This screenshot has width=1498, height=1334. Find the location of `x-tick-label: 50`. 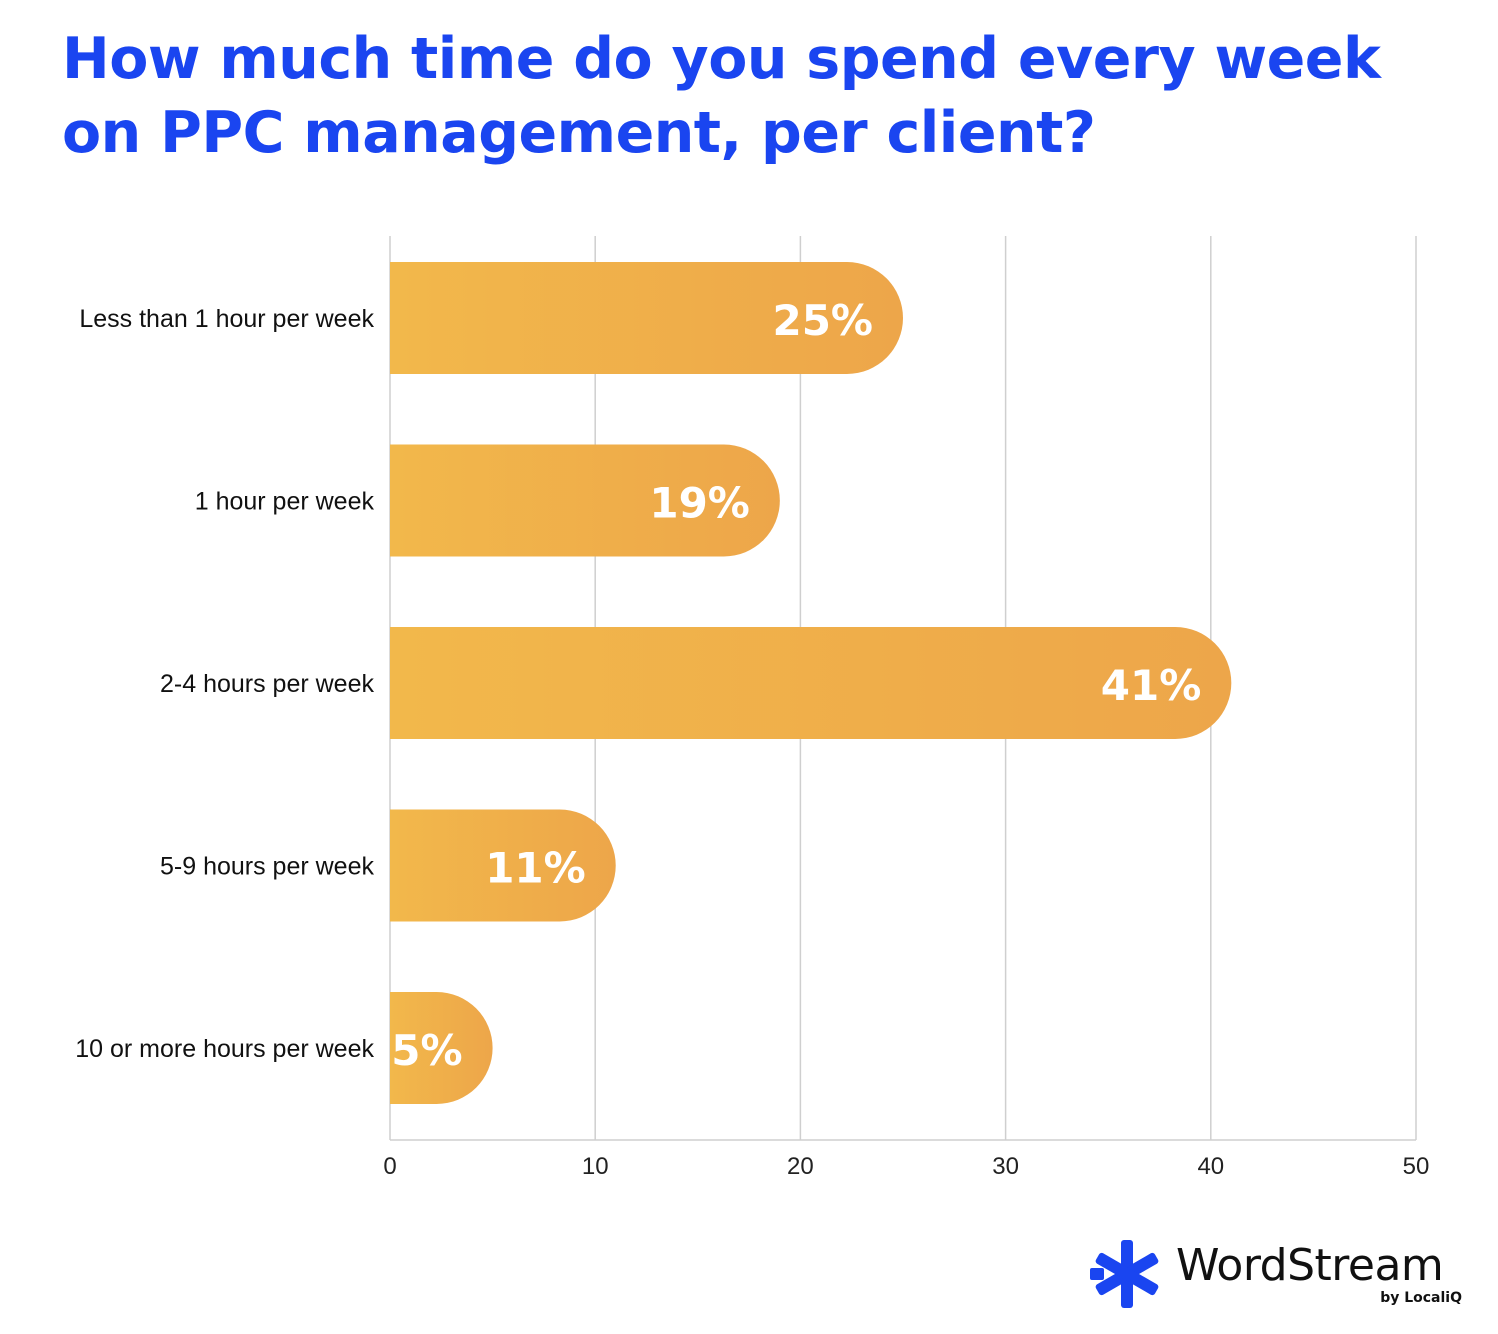

x-tick-label: 50 is located at coordinates (1416, 1166).